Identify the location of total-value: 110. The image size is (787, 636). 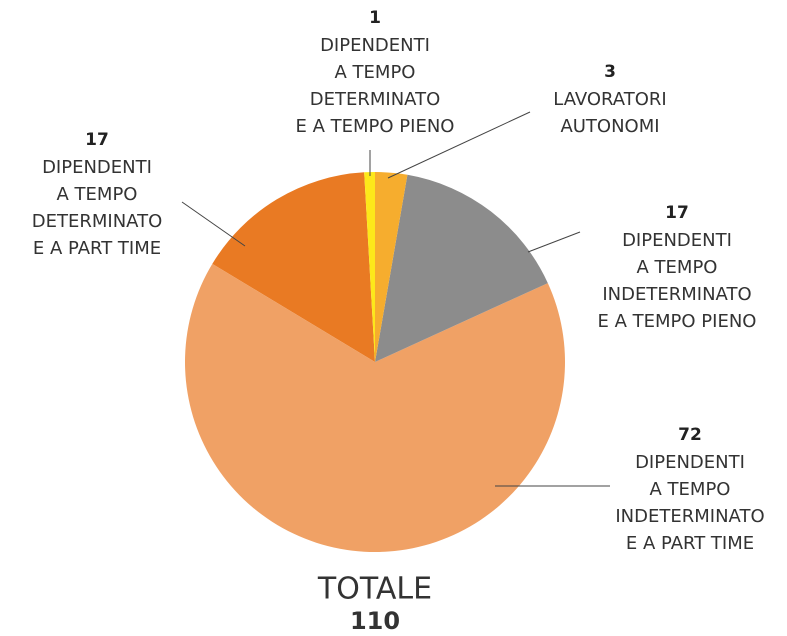
(375, 621).